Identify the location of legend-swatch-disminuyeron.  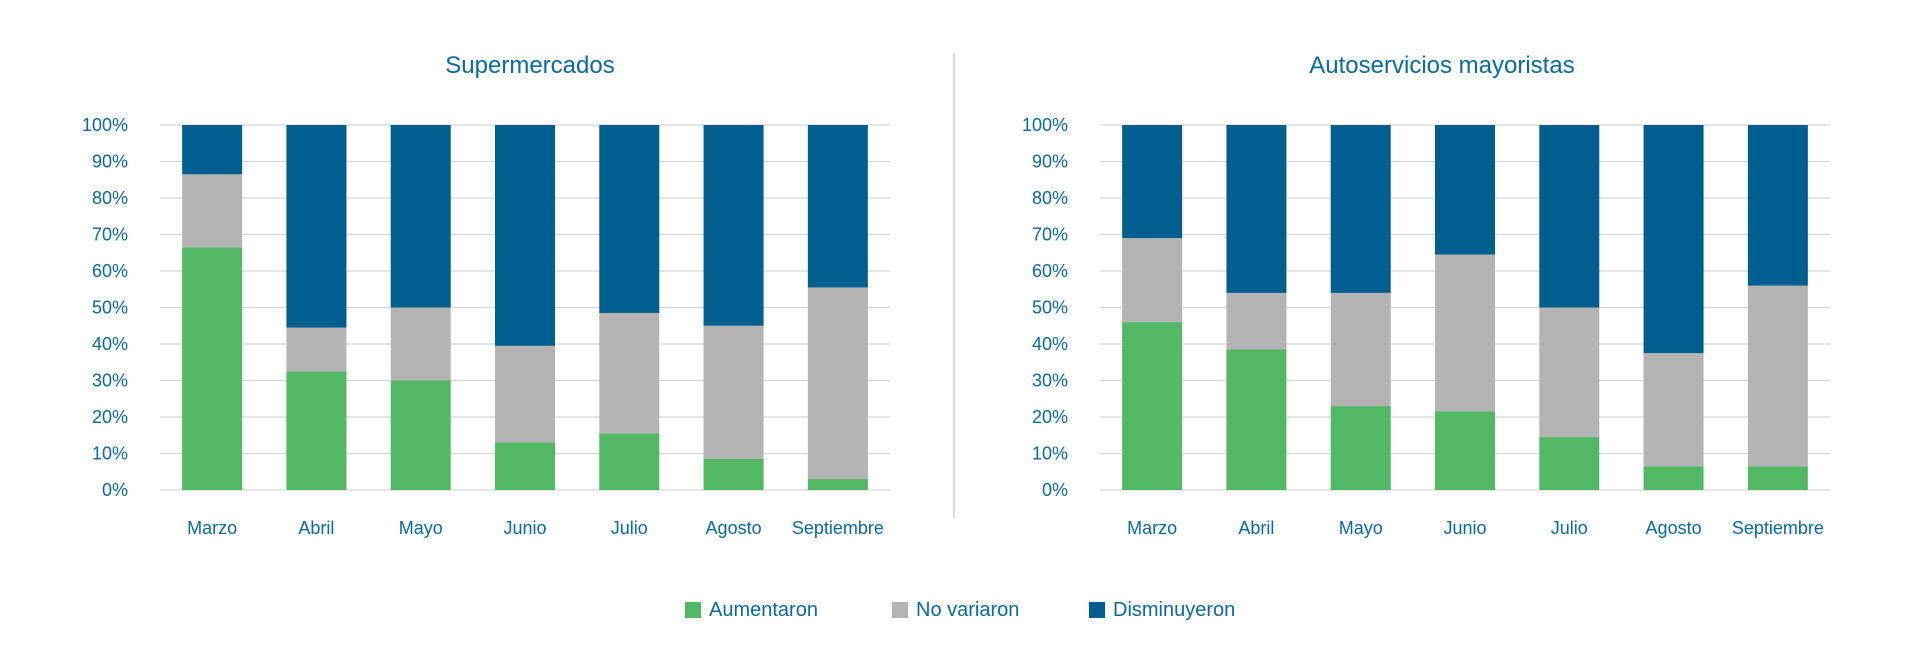
(1097, 610).